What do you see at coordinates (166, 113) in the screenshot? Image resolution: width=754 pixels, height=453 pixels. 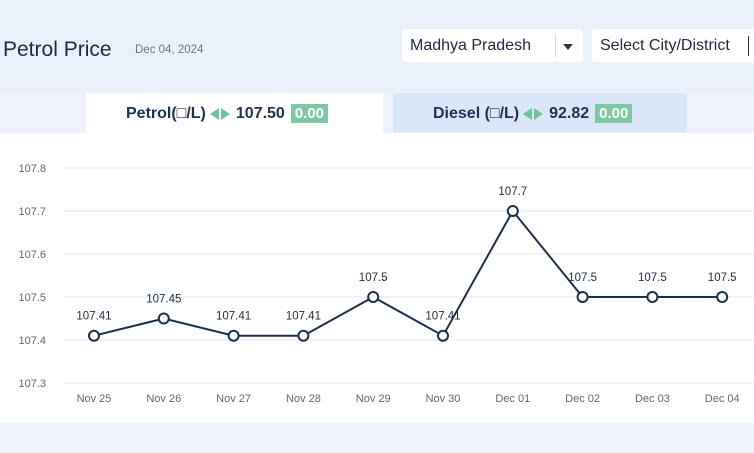 I see `tab-petrol-label: Petrol(□/L)` at bounding box center [166, 113].